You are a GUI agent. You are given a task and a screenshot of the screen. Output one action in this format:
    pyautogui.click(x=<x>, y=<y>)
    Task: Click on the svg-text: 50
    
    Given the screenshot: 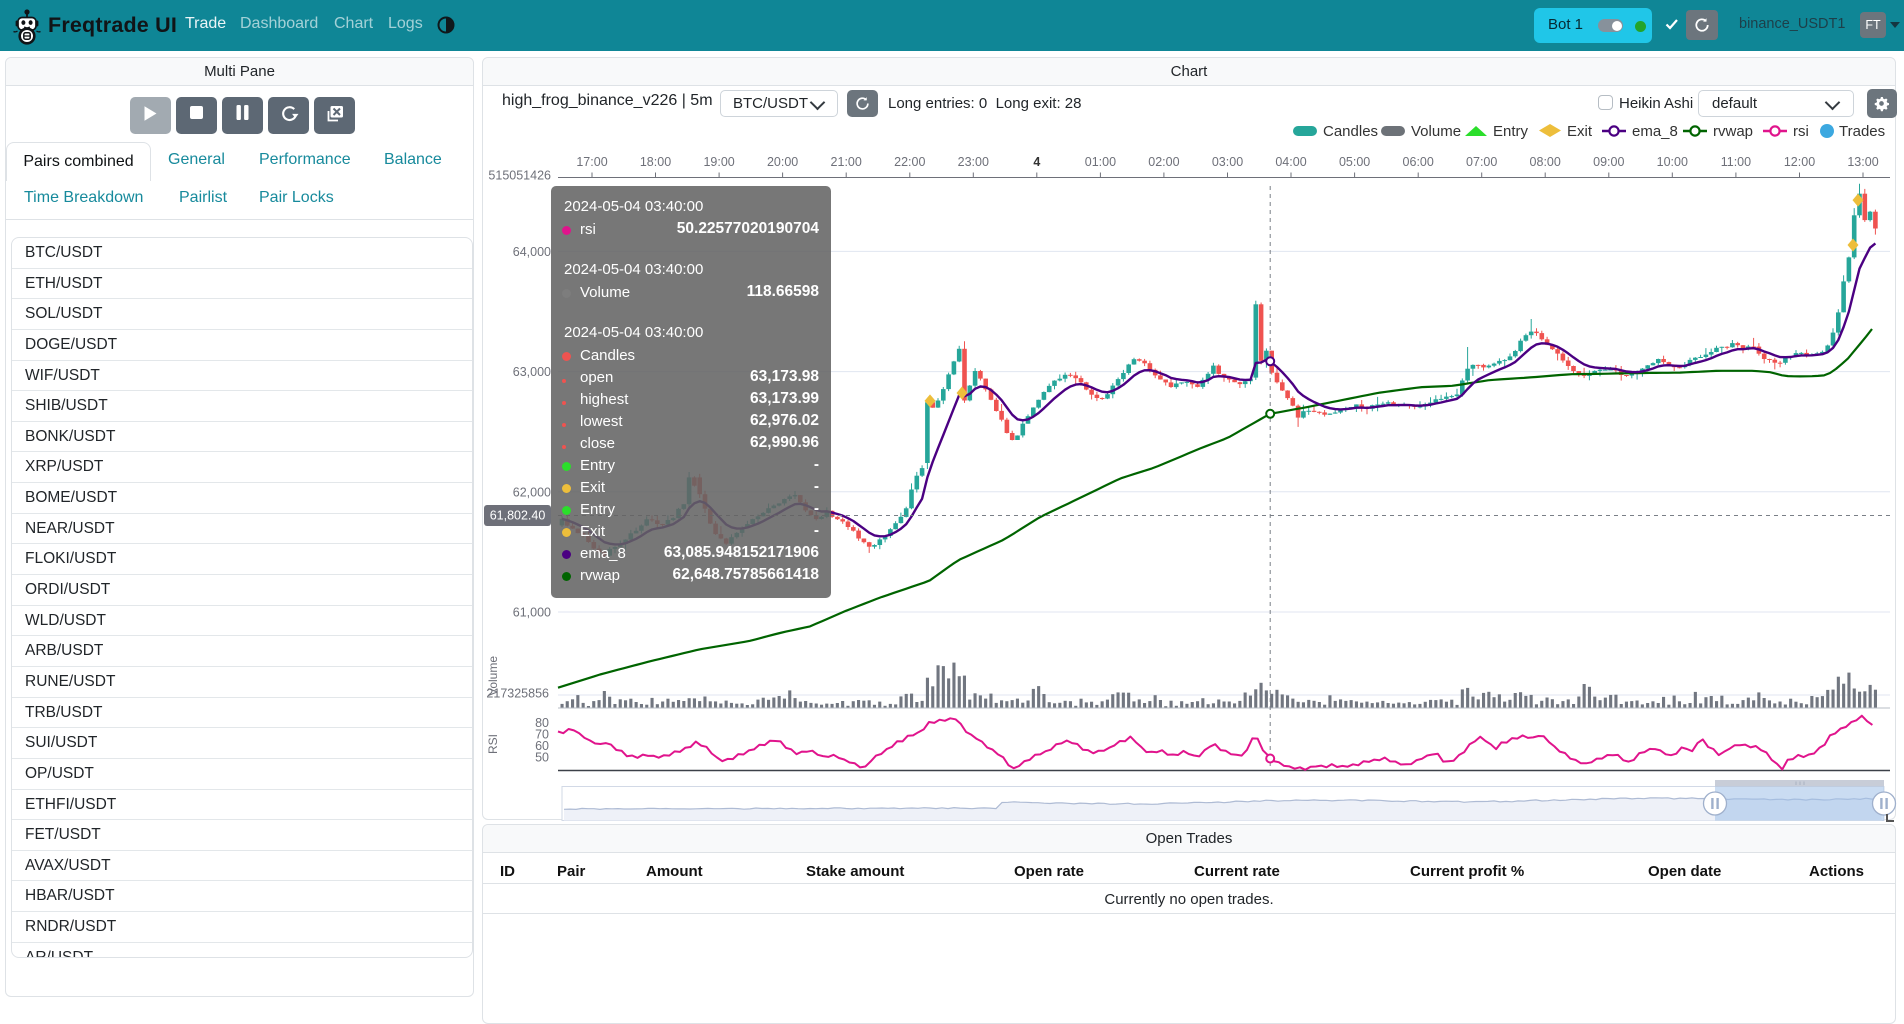 What is the action you would take?
    pyautogui.click(x=542, y=758)
    